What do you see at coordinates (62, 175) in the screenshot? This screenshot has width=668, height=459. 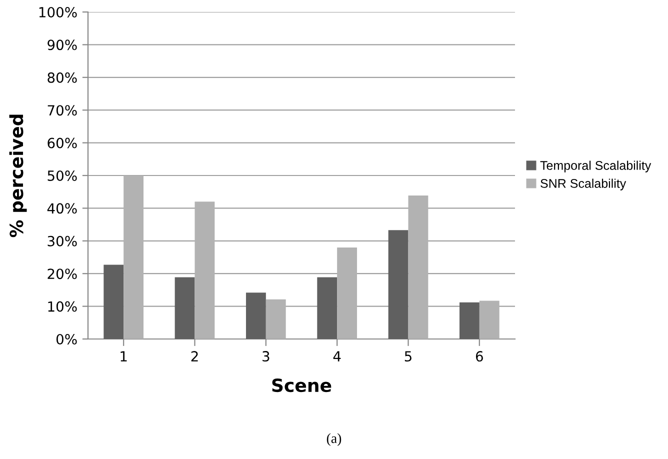 I see `y-tick-label: 50%` at bounding box center [62, 175].